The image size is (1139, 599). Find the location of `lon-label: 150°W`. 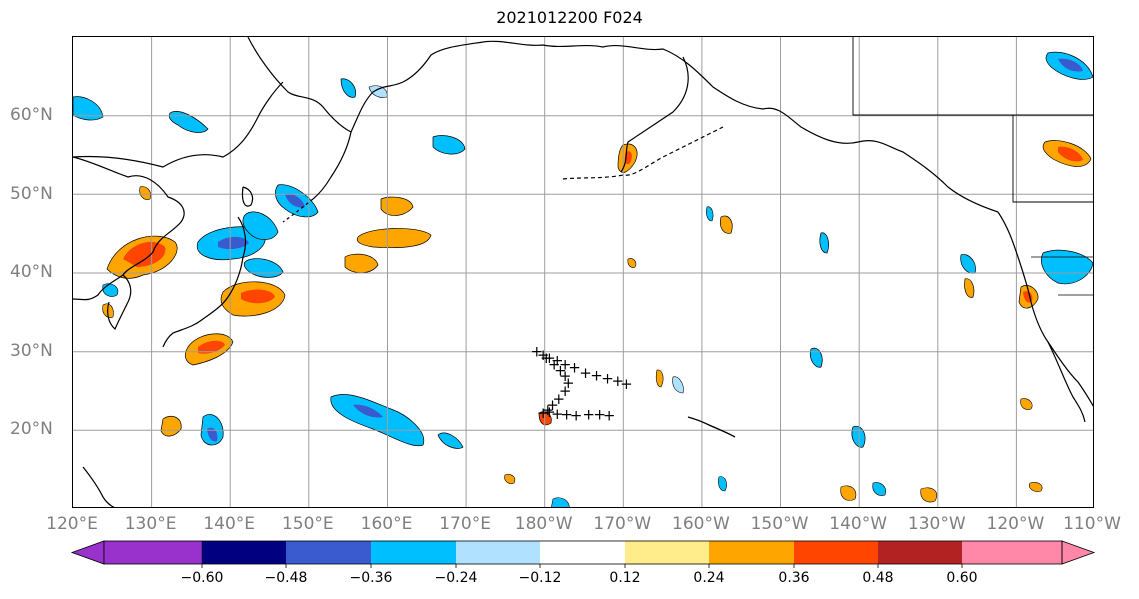

lon-label: 150°W is located at coordinates (779, 524).